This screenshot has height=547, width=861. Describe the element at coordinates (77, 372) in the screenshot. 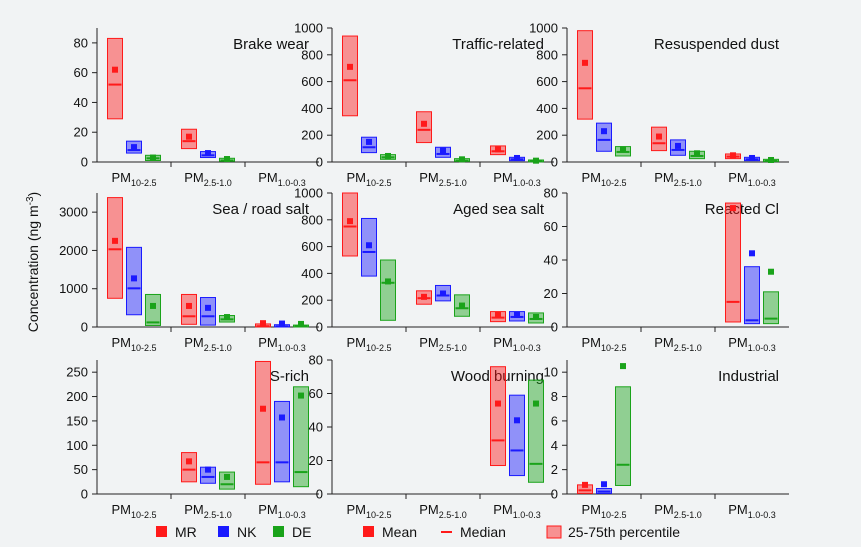

I see `y-tick-label: 250` at that location.